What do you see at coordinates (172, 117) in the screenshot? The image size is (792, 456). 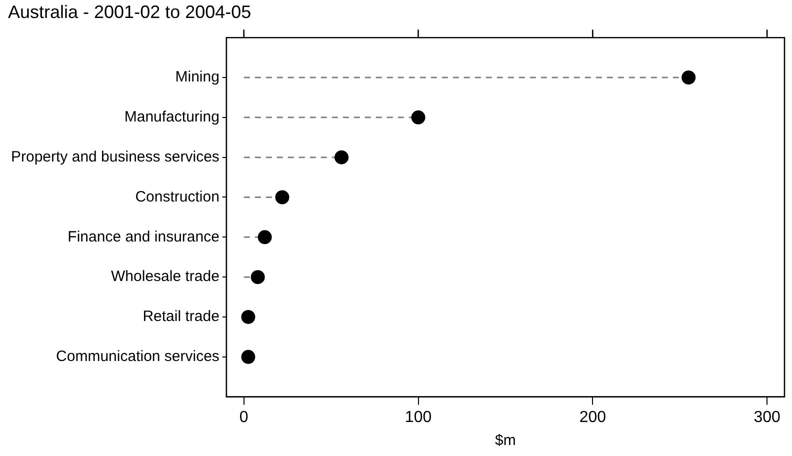 I see `y-tick-label: Manufacturing` at bounding box center [172, 117].